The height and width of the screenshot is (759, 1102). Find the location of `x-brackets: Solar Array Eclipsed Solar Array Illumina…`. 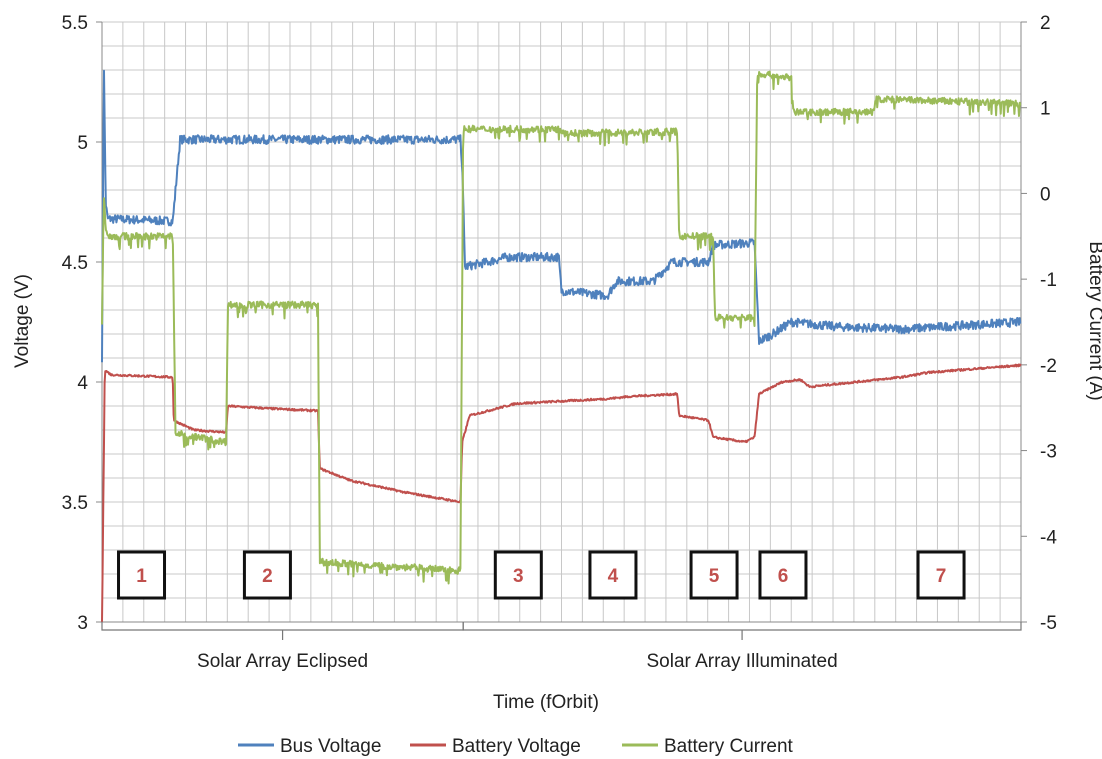

x-brackets: Solar Array Eclipsed Solar Array Illumina… is located at coordinates (561, 647).